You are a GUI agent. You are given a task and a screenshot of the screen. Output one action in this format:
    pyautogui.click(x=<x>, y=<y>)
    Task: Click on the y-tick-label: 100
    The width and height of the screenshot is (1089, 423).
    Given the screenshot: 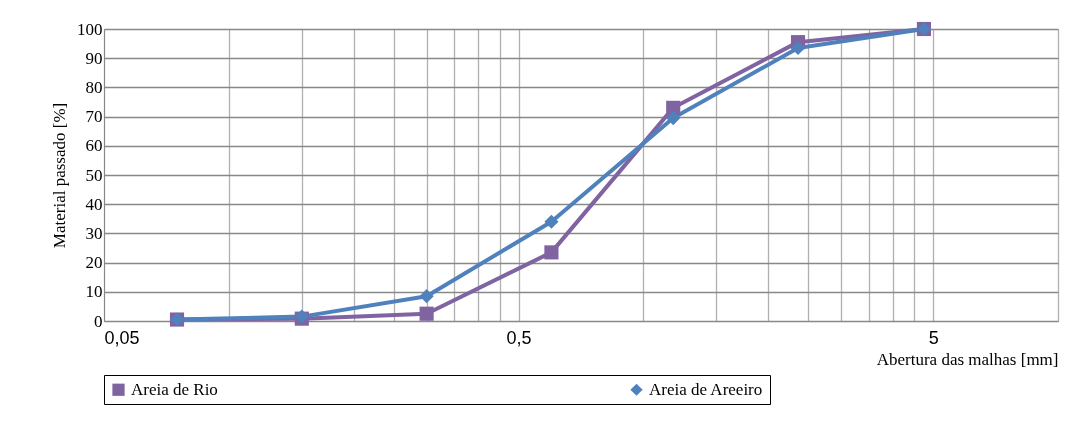 What is the action you would take?
    pyautogui.click(x=90, y=29)
    